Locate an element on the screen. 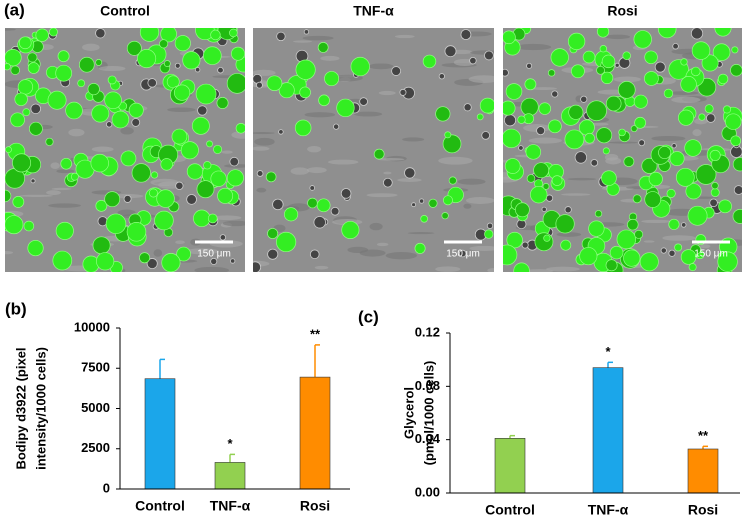  y-tick-label: 7500 is located at coordinates (95, 367).